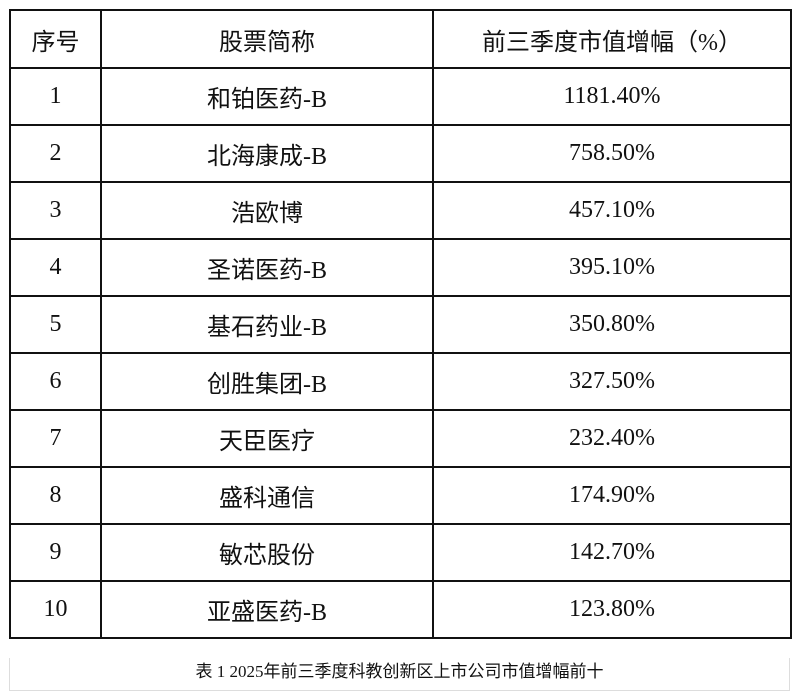 This screenshot has height=700, width=800. I want to click on cell-growth: 1181.40%, so click(612, 96).